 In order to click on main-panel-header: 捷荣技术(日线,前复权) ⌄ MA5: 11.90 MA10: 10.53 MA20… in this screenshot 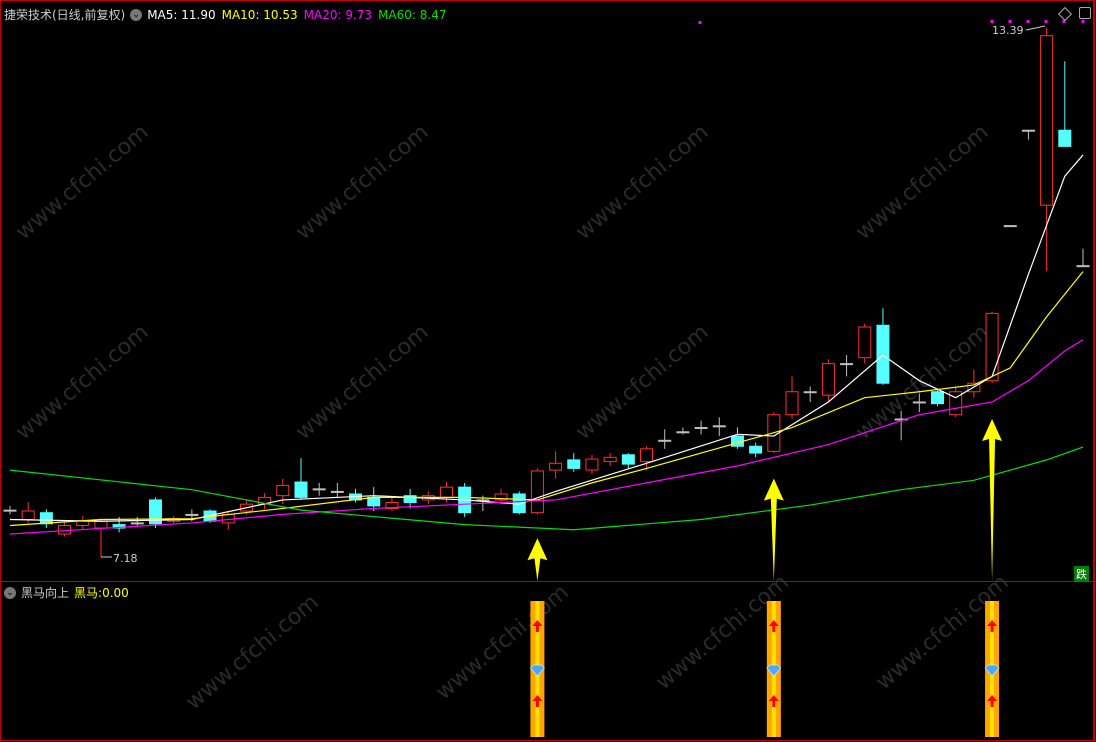, I will do `click(225, 14)`.